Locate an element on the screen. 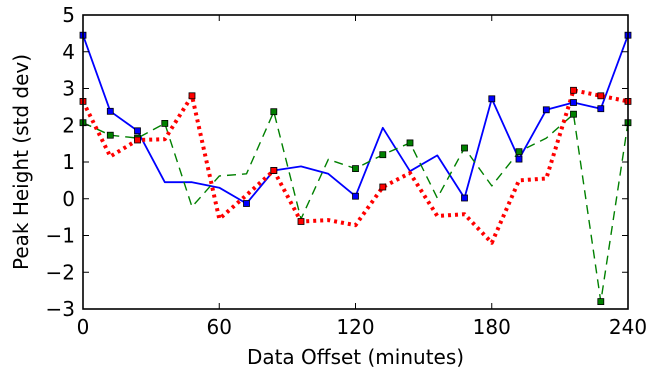 Image resolution: width=650 pixels, height=371 pixels. x-tick-label: 60 is located at coordinates (219, 327).